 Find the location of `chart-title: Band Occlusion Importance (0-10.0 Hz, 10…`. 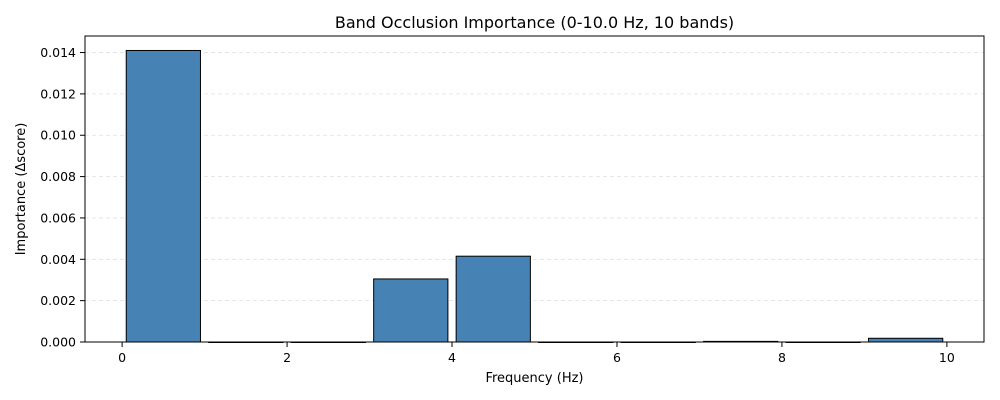

chart-title: Band Occlusion Importance (0-10.0 Hz, 10… is located at coordinates (534, 22).